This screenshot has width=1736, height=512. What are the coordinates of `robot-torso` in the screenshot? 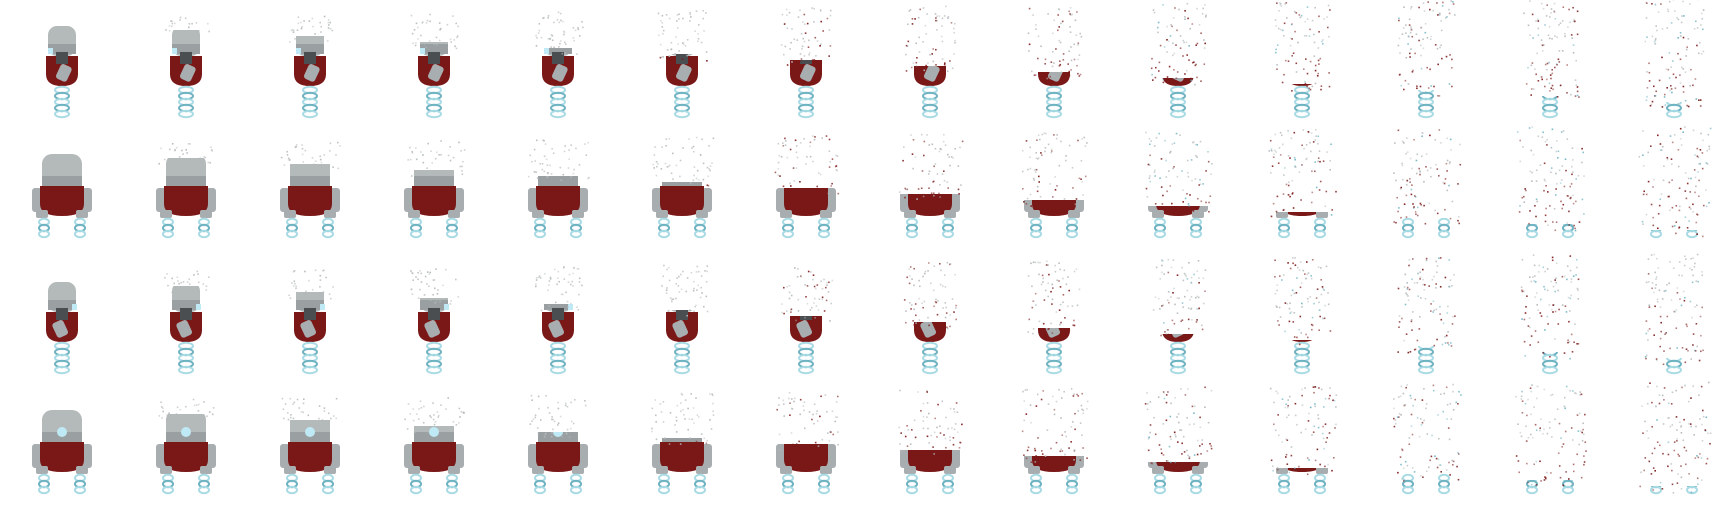 It's located at (186, 201).